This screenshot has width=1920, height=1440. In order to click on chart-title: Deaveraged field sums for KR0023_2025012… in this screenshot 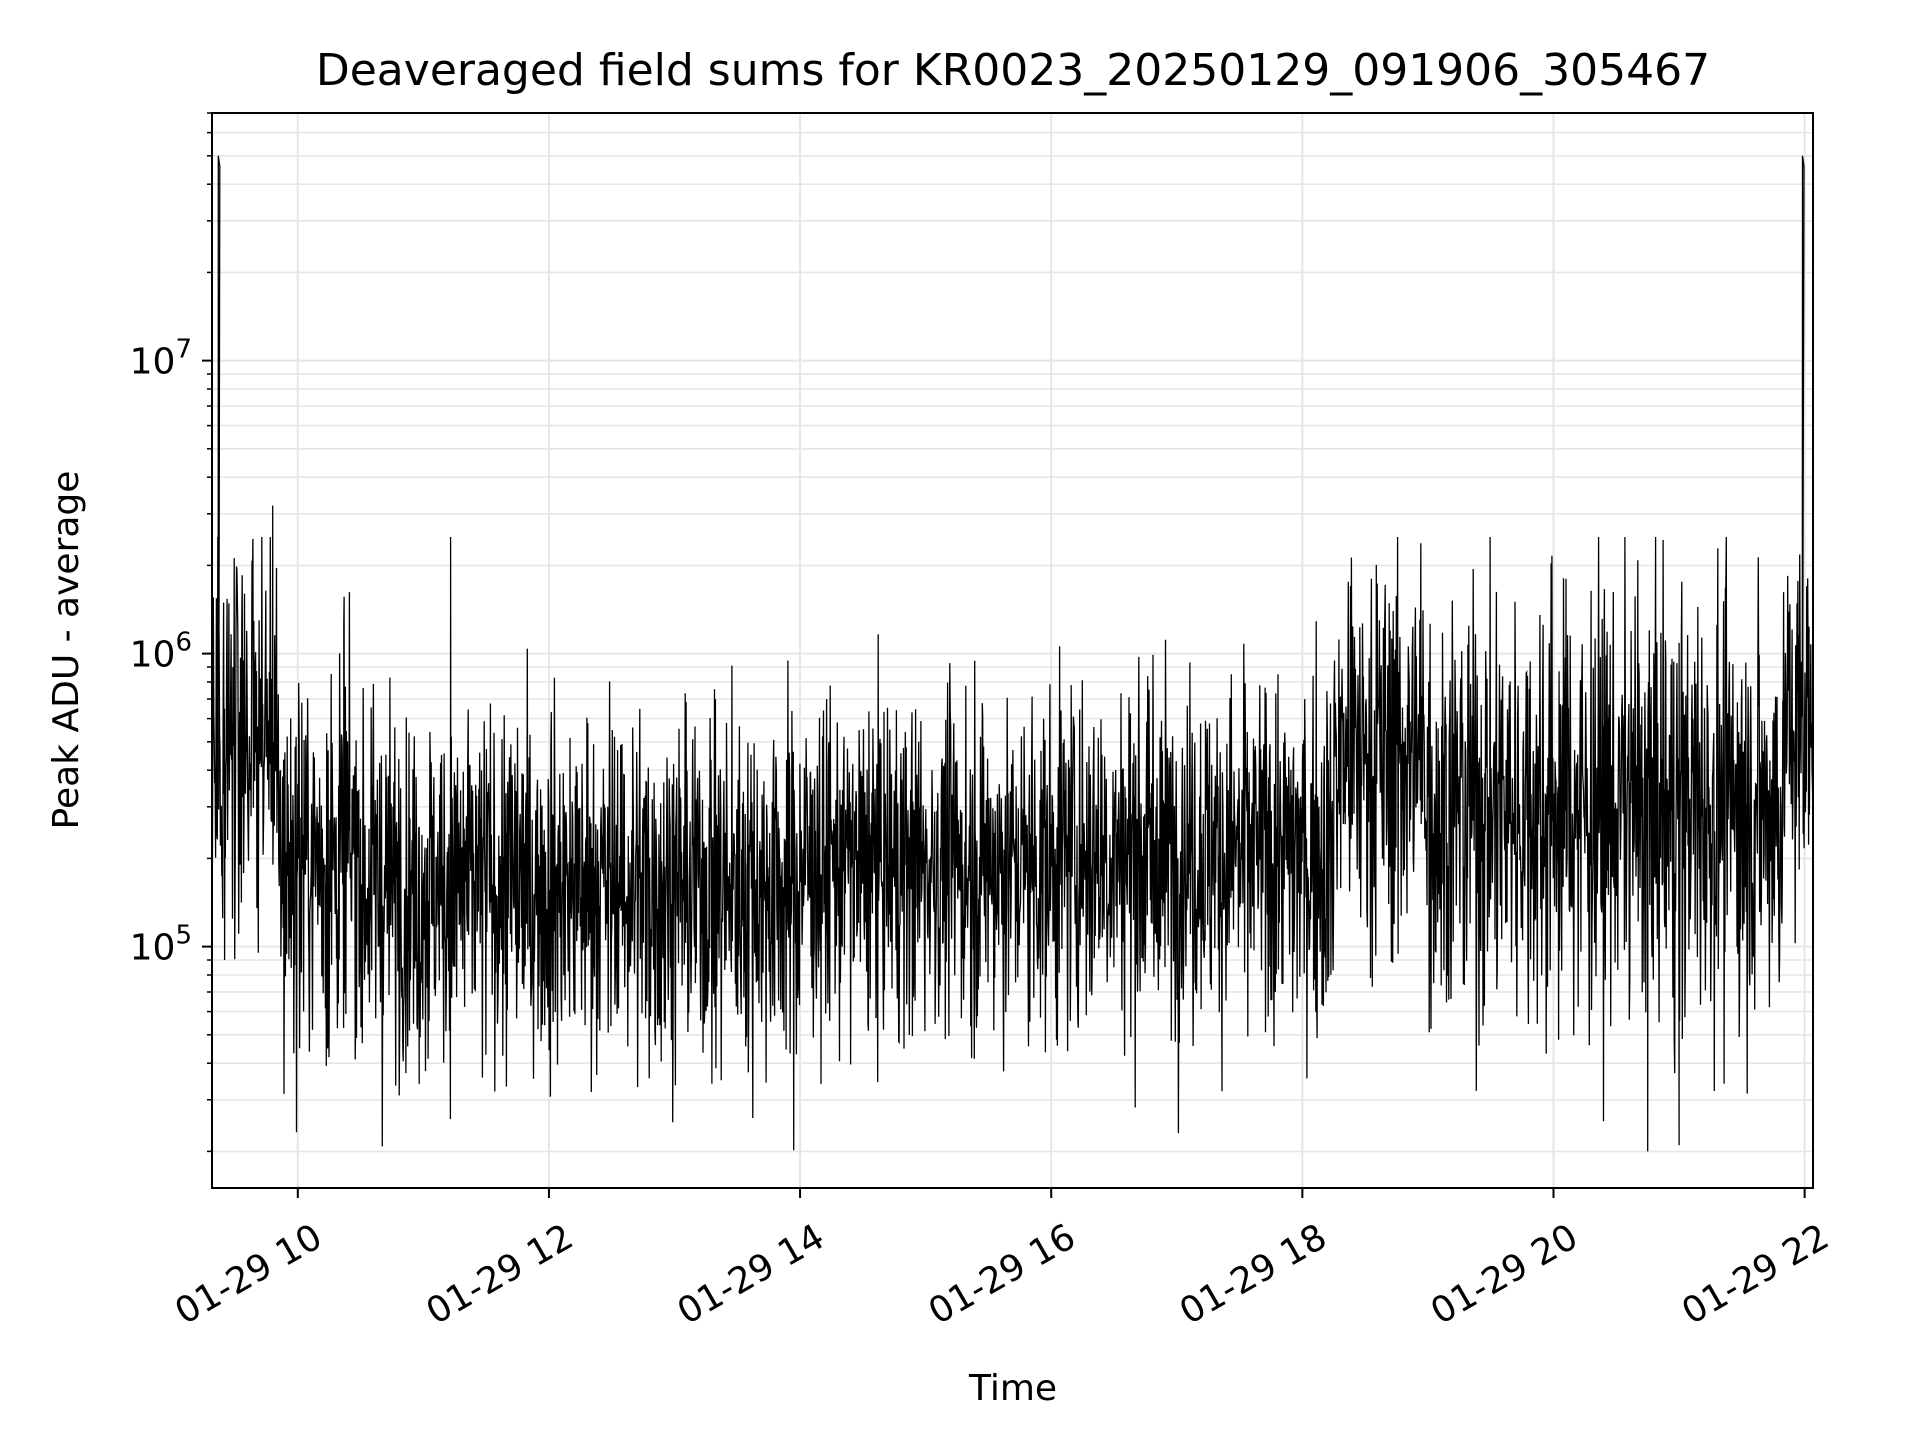, I will do `click(1013, 70)`.